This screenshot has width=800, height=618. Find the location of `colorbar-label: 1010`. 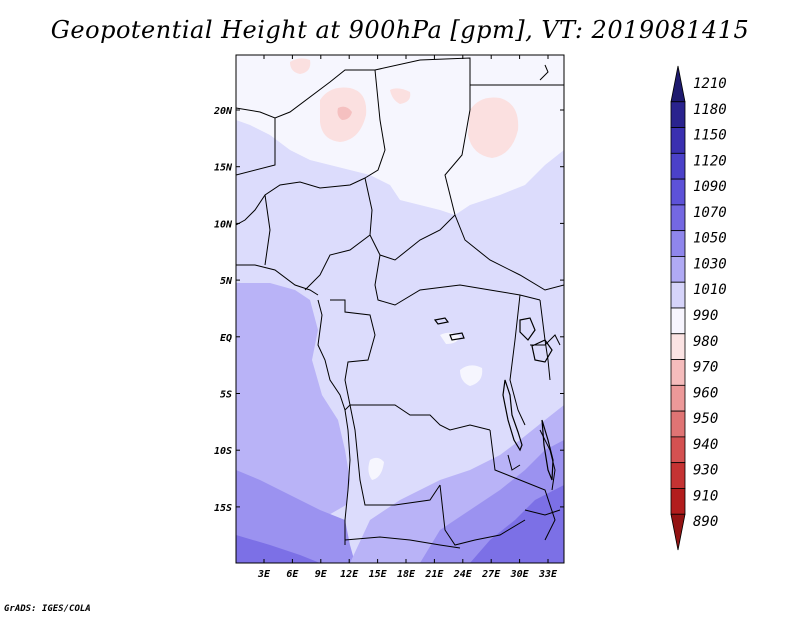

colorbar-label: 1010 is located at coordinates (710, 290).